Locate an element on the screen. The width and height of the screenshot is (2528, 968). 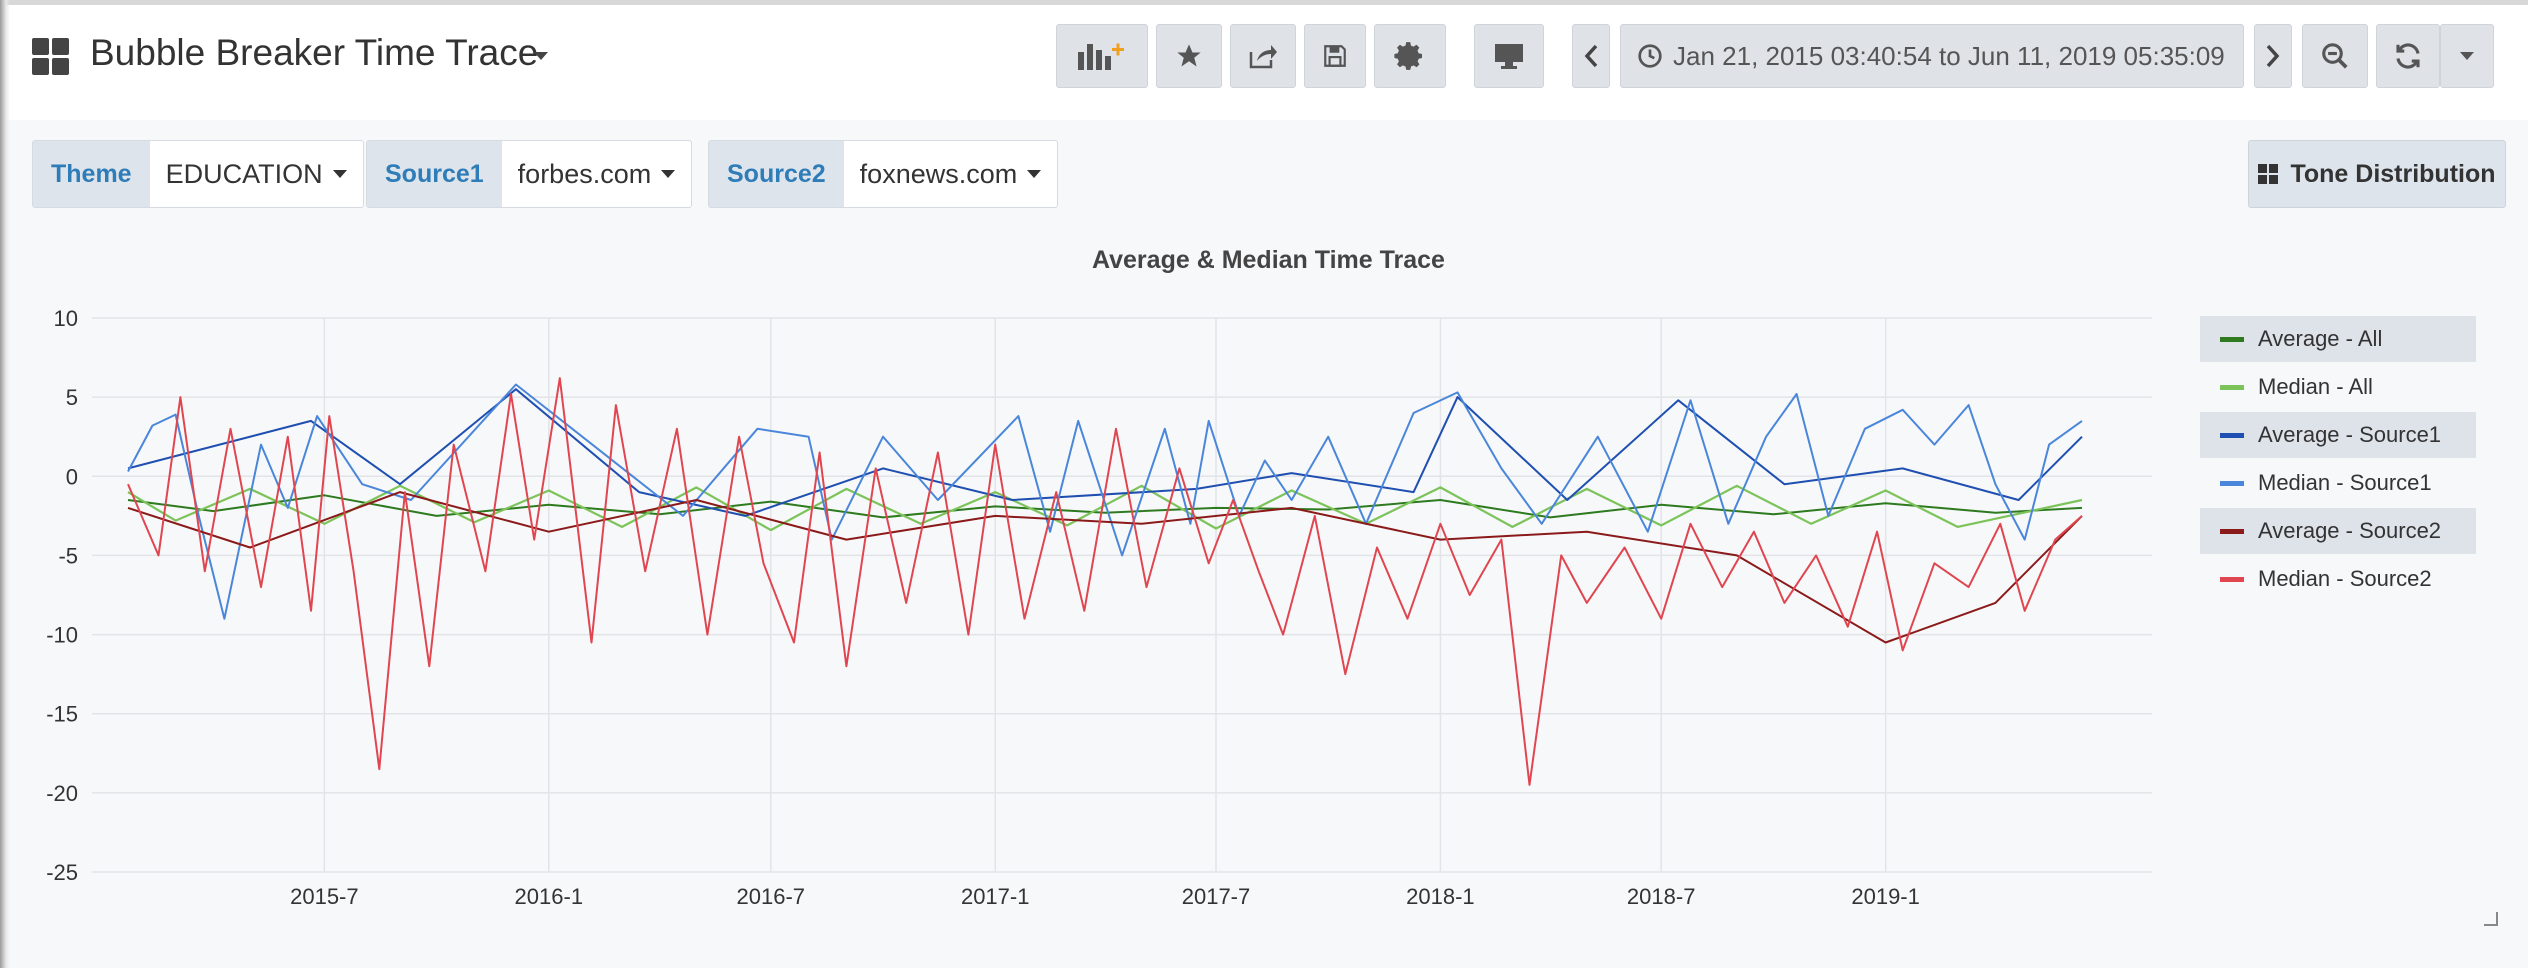
x-tick-label: 2018-1 is located at coordinates (1440, 896).